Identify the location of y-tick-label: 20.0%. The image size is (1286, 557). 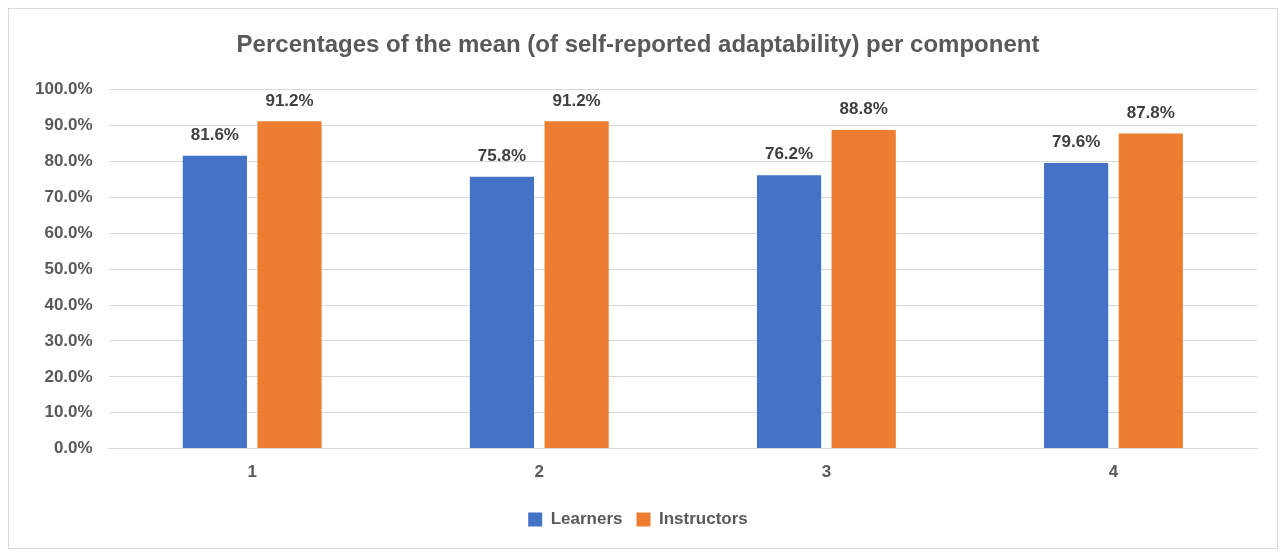
(68, 376).